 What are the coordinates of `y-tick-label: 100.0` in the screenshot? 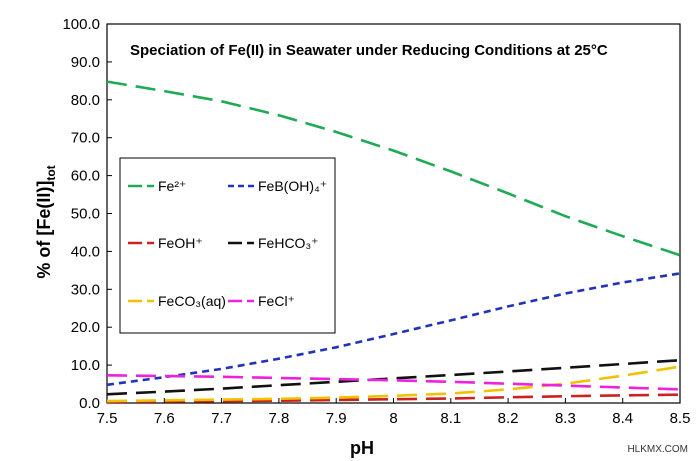 It's located at (81, 24).